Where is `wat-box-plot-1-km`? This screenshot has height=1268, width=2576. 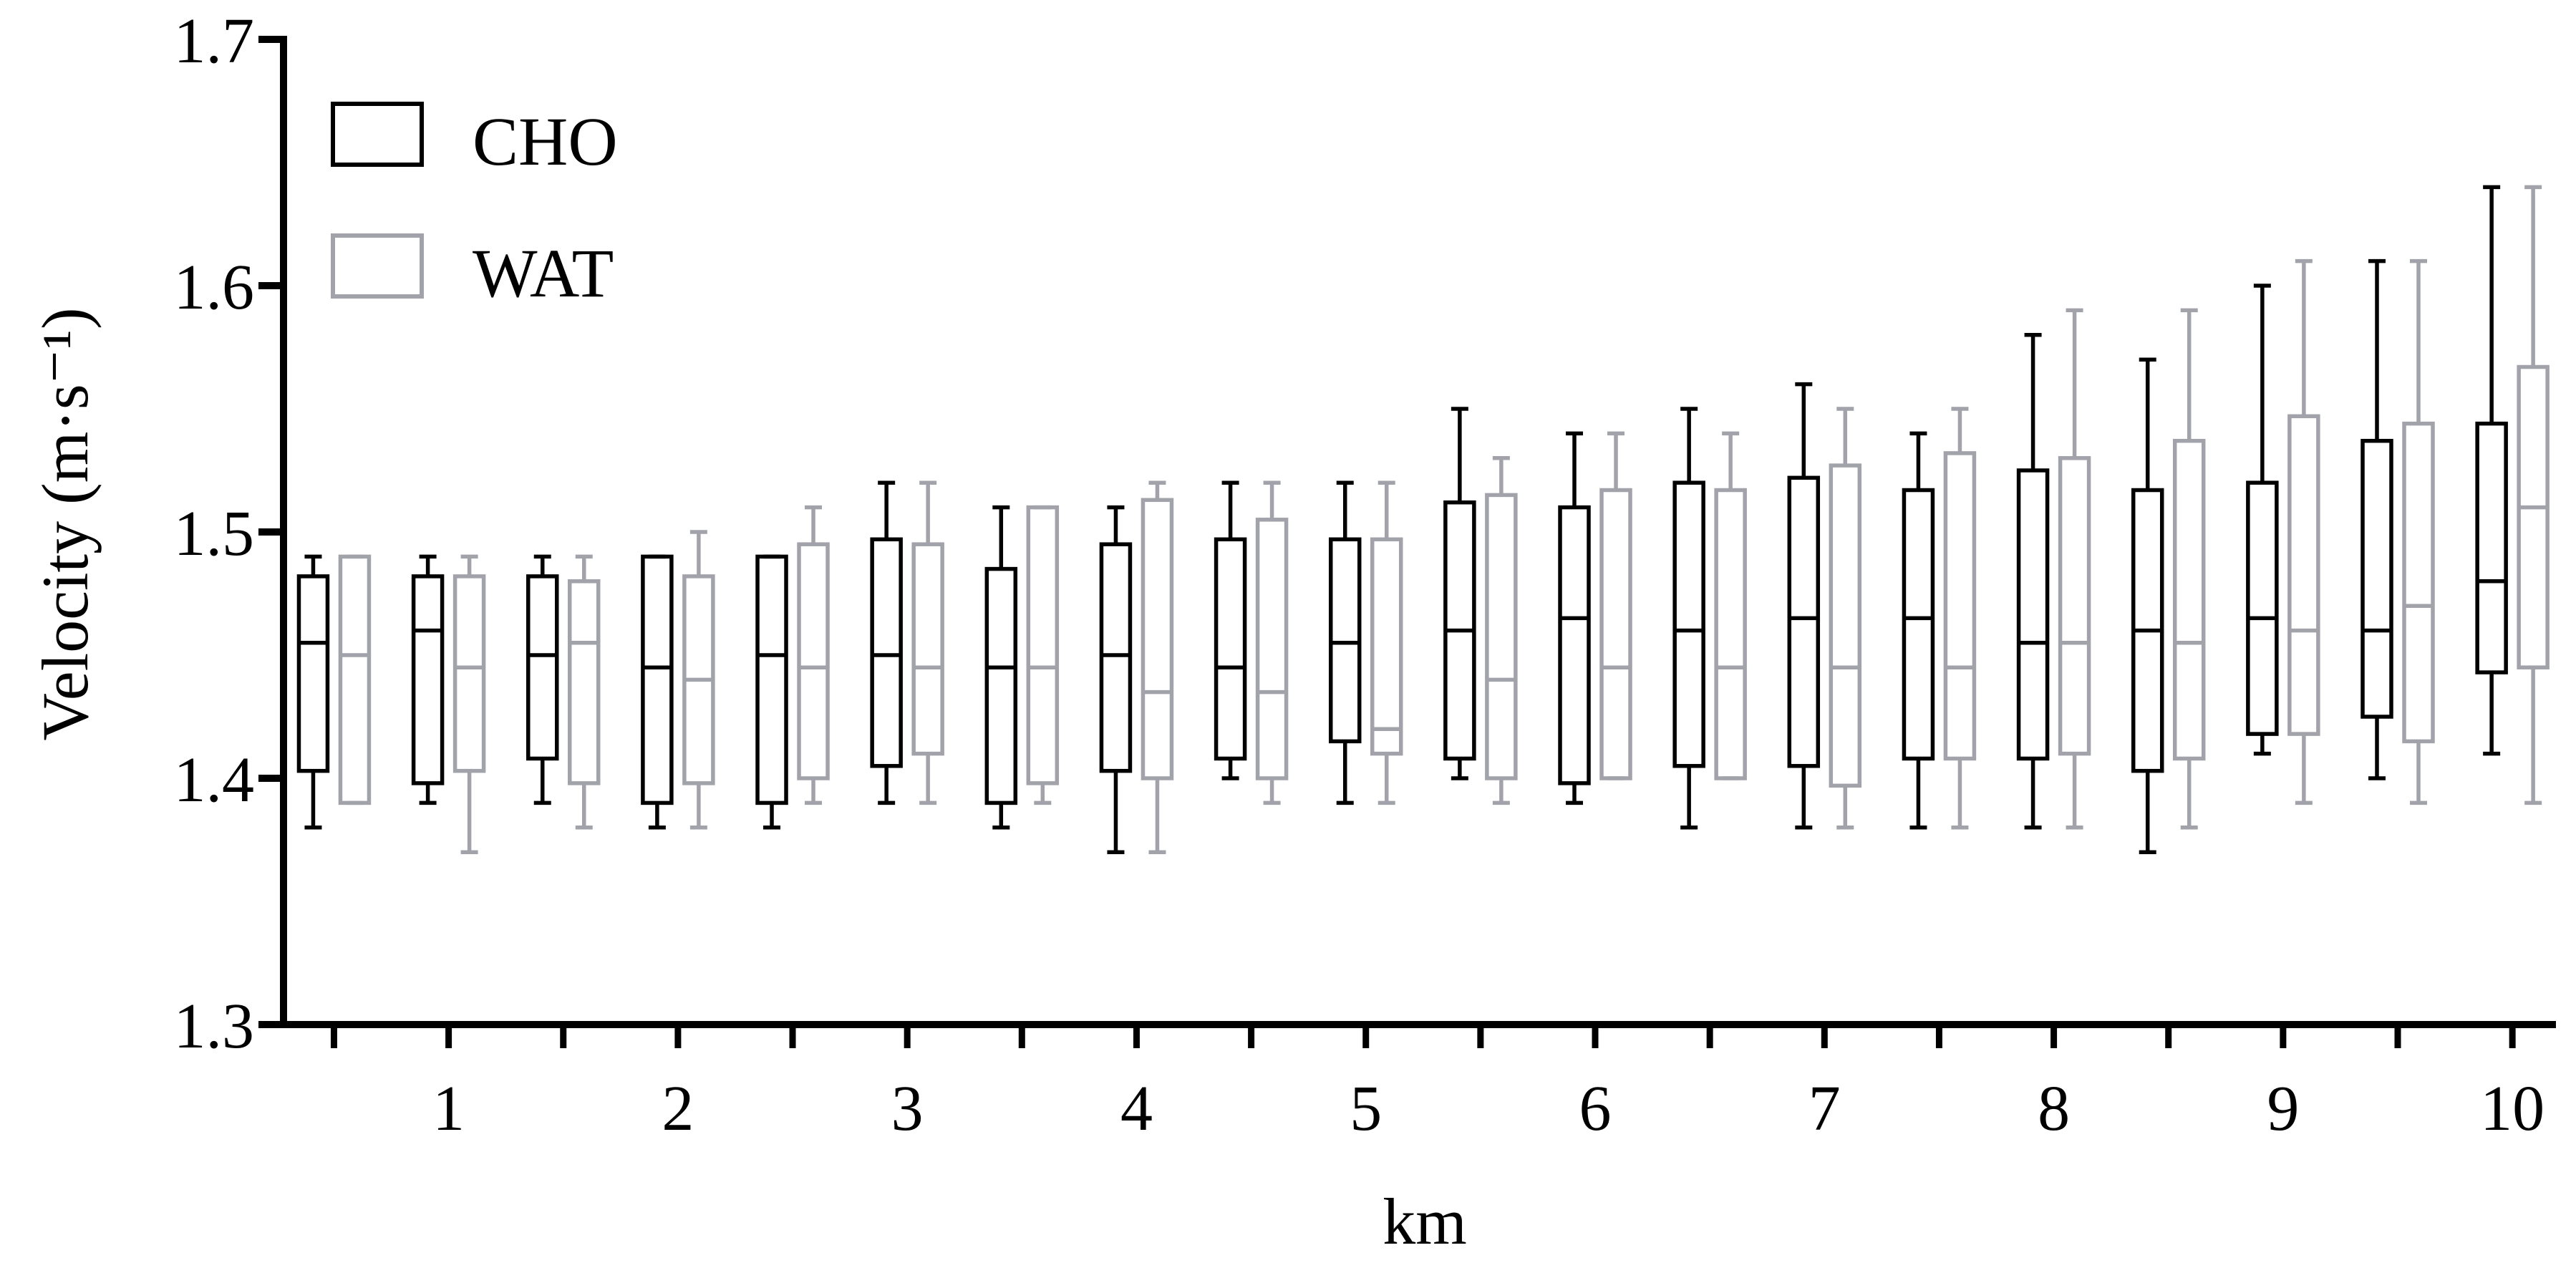
wat-box-plot-1-km is located at coordinates (469, 704).